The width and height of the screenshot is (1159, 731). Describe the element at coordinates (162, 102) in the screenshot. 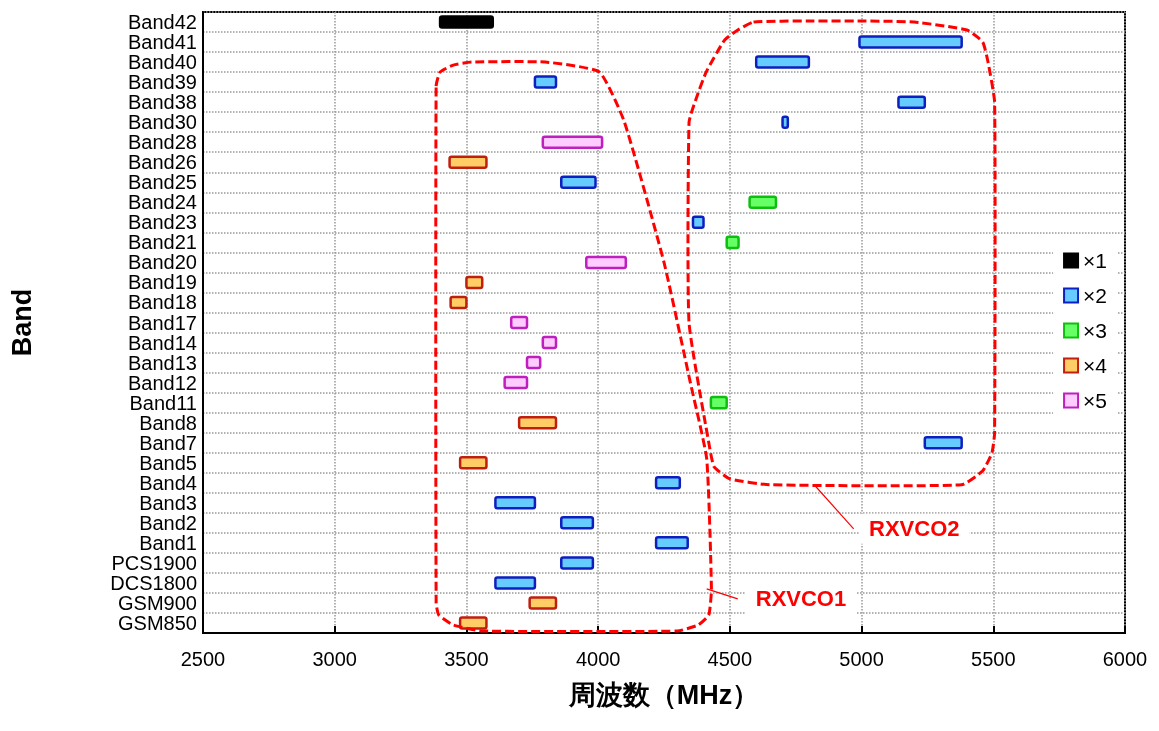

I see `y-tick-label: Band38` at that location.